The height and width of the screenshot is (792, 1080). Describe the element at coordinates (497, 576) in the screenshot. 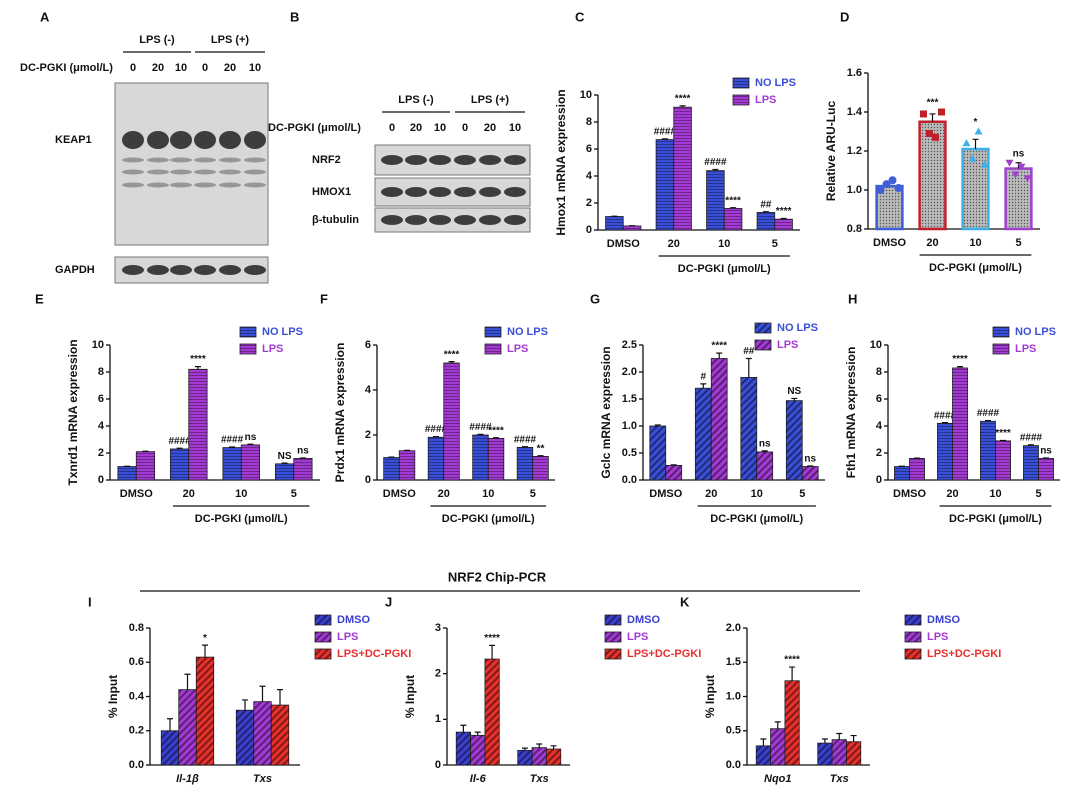

I see `chip-title: NRF2 Chip-PCR` at that location.